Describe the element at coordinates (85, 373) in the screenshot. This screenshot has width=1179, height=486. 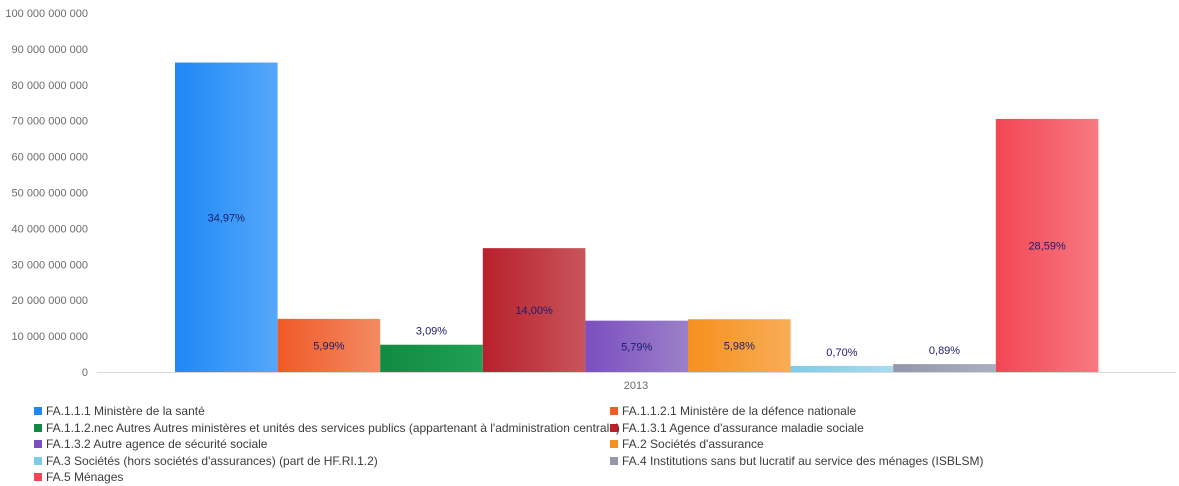
I see `y-tick-label: 0` at that location.